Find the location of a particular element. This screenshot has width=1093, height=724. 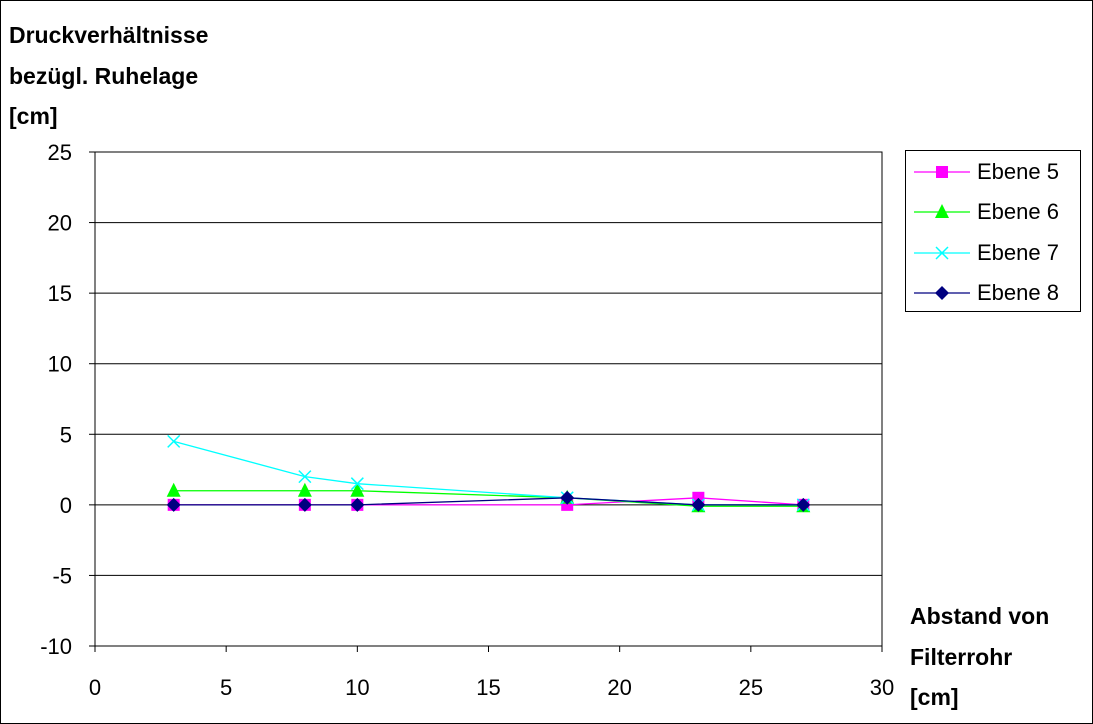

y-tick-label: 5 is located at coordinates (66, 434).